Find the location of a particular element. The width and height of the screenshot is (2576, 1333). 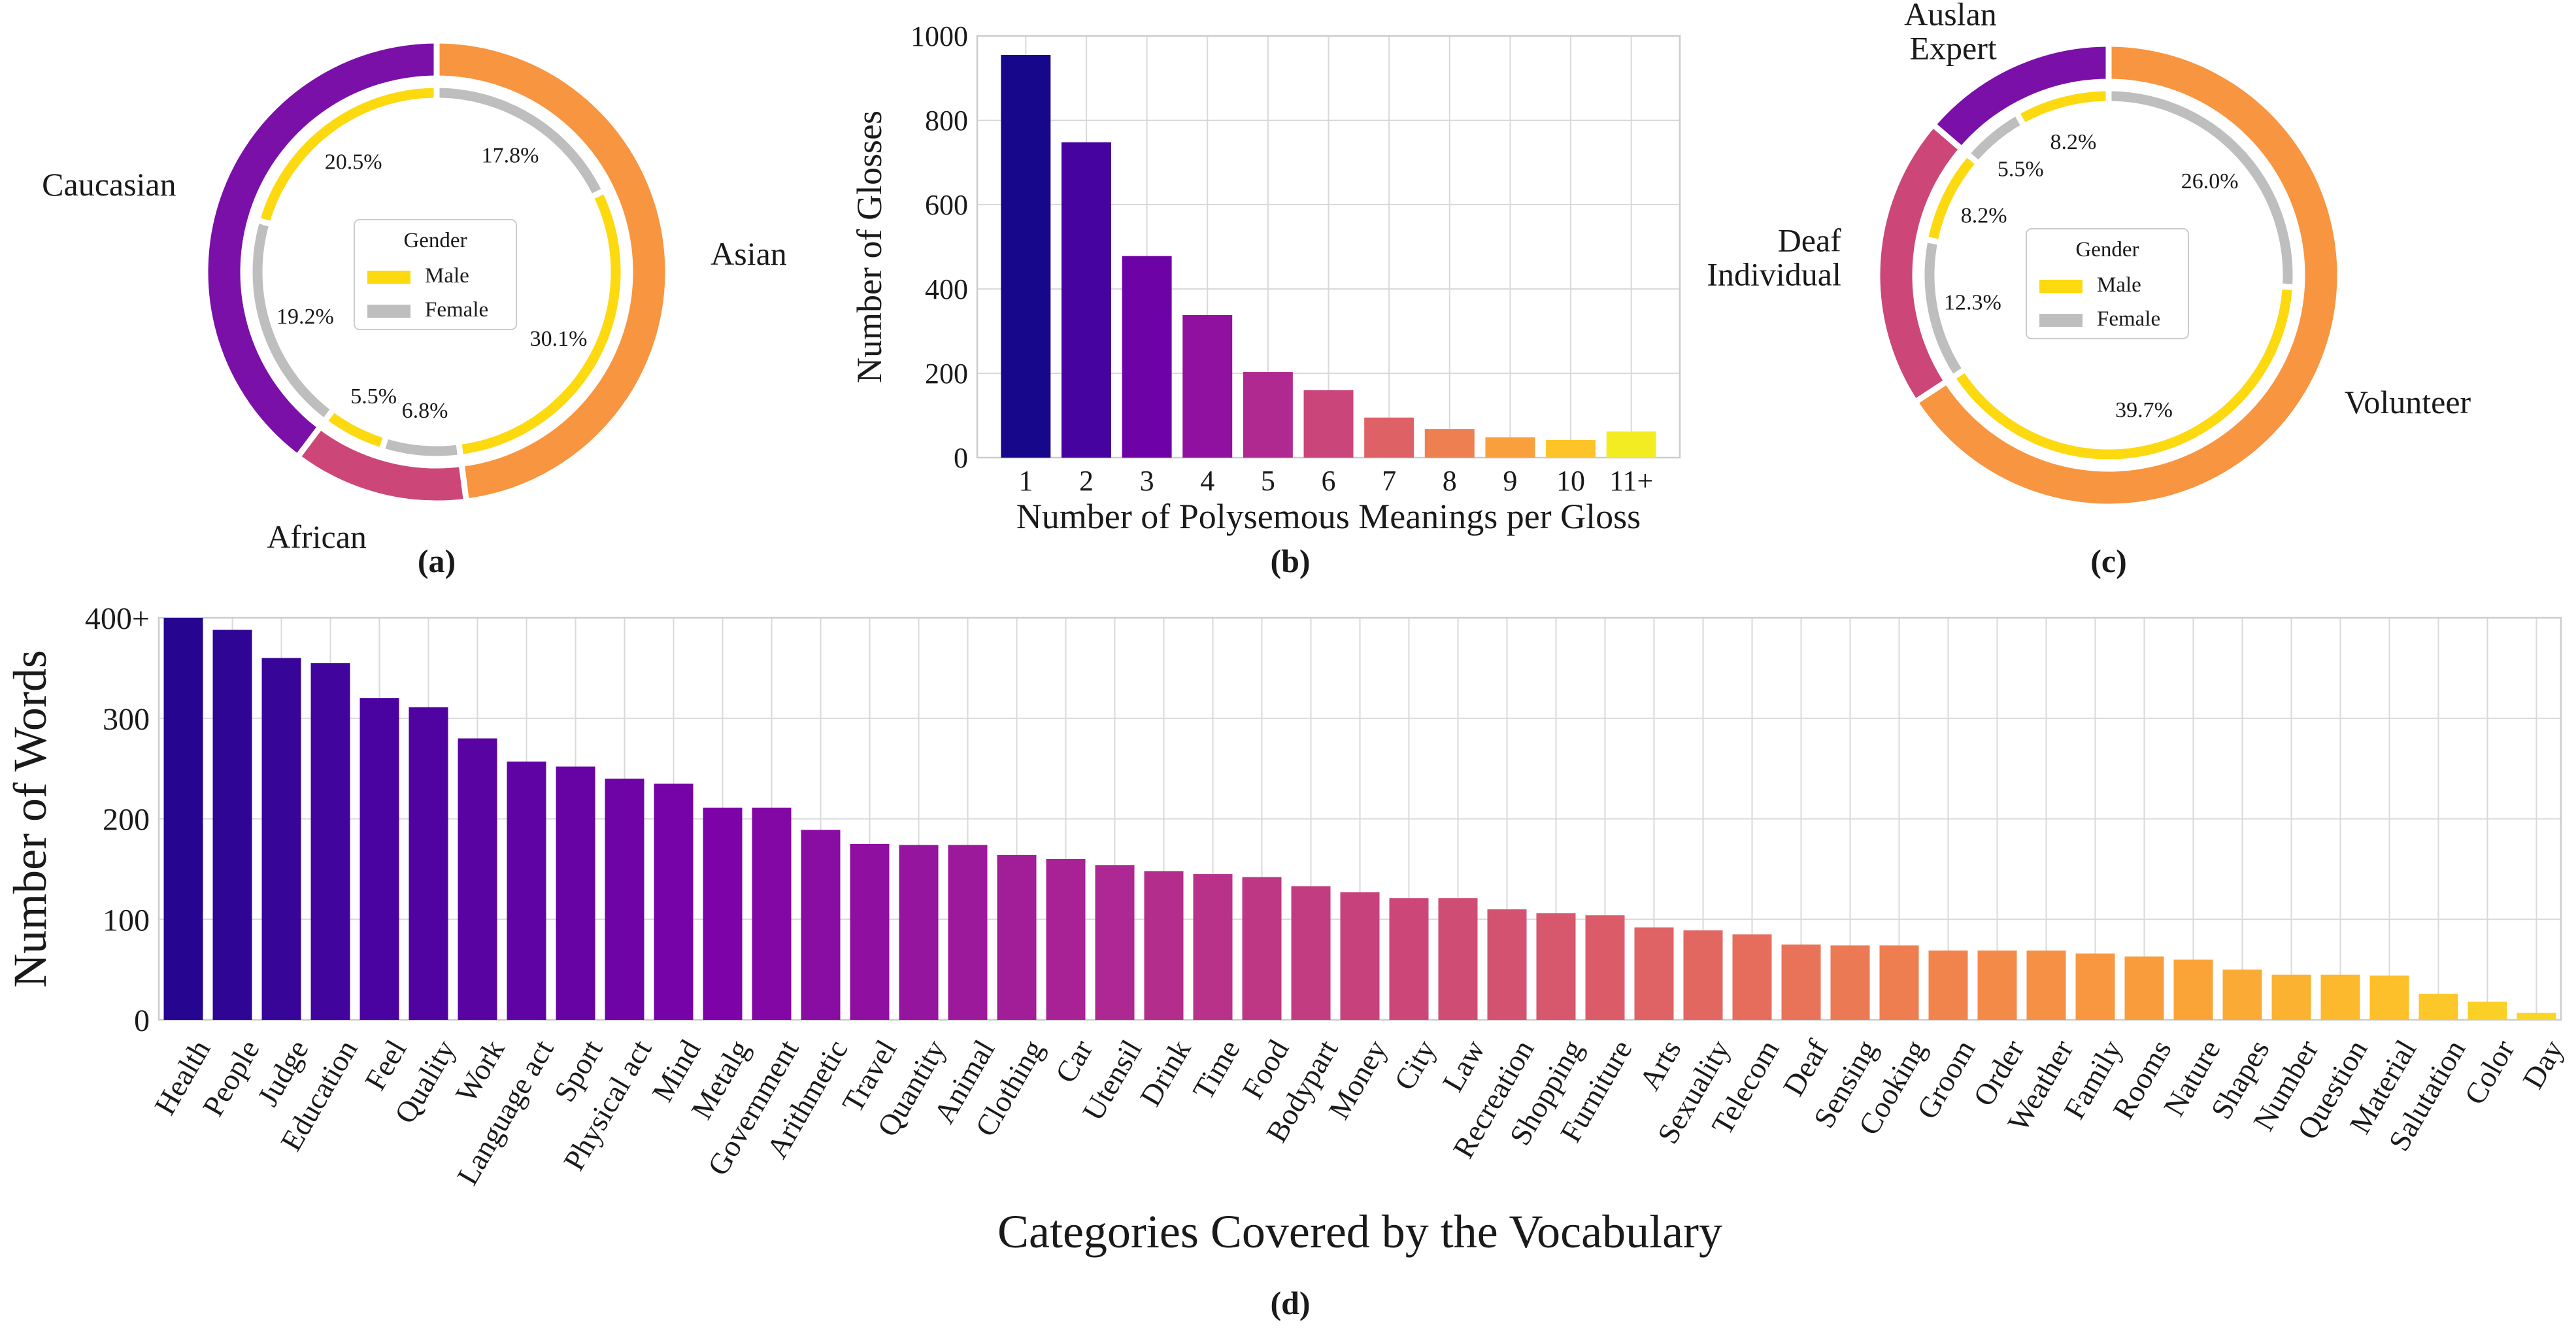

bar-number is located at coordinates (2291, 997).